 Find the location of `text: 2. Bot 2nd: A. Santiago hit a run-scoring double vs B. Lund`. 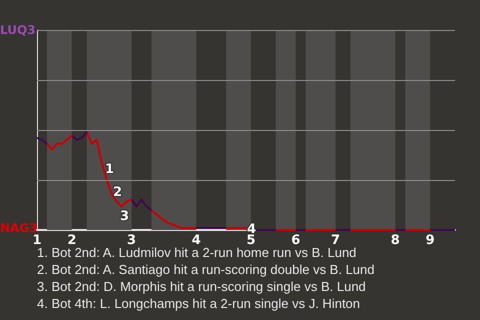

text: 2. Bot 2nd: A. Santiago hit a run-scoring double vs B. Lund is located at coordinates (205, 269).